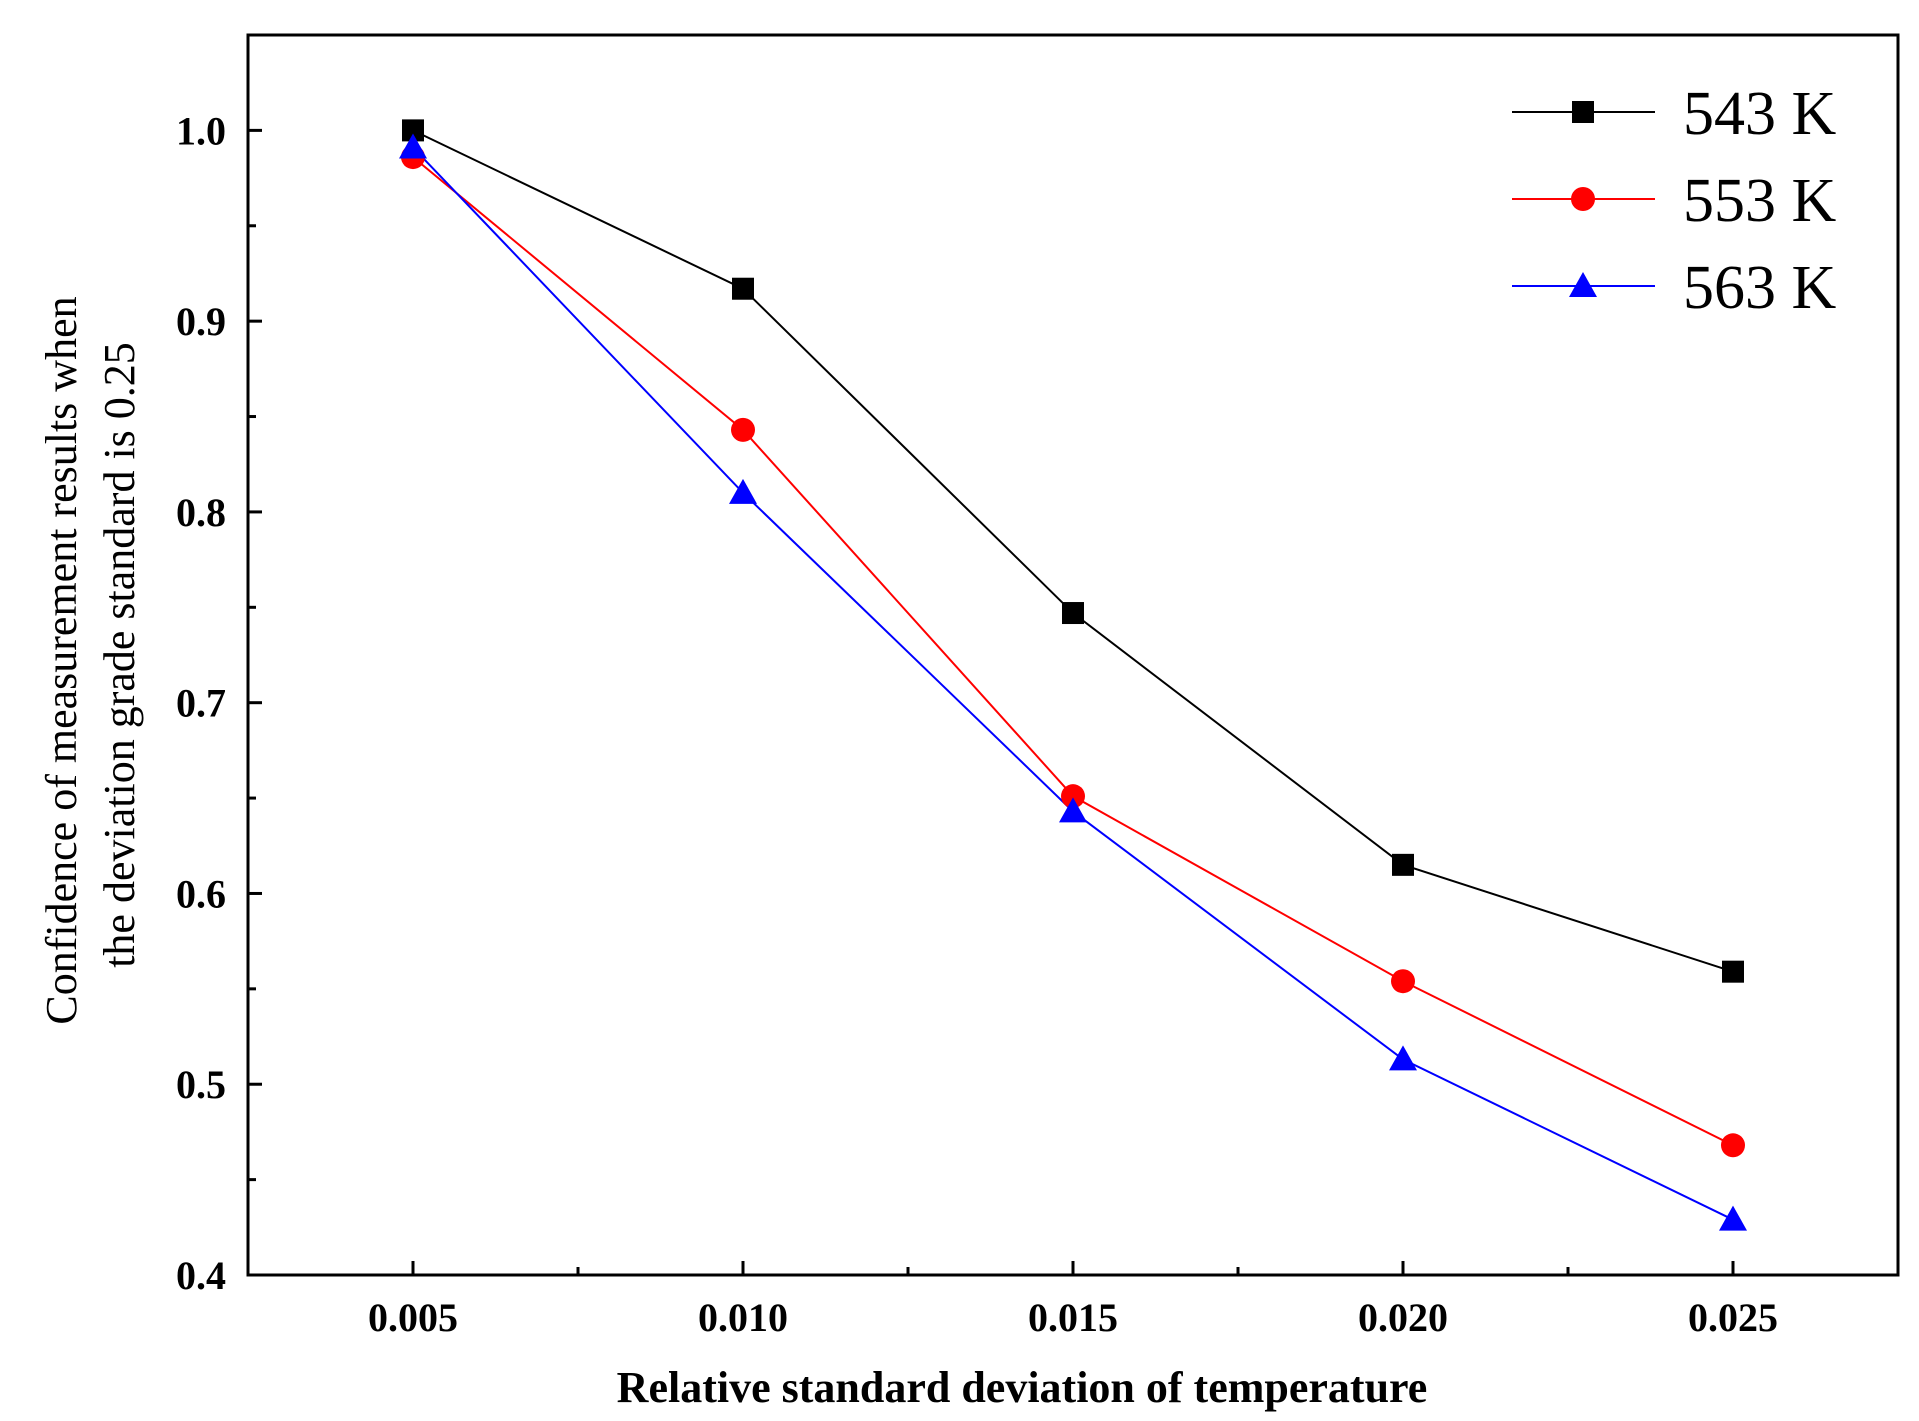  Describe the element at coordinates (743, 1317) in the screenshot. I see `x-tick-label: 0.010` at that location.